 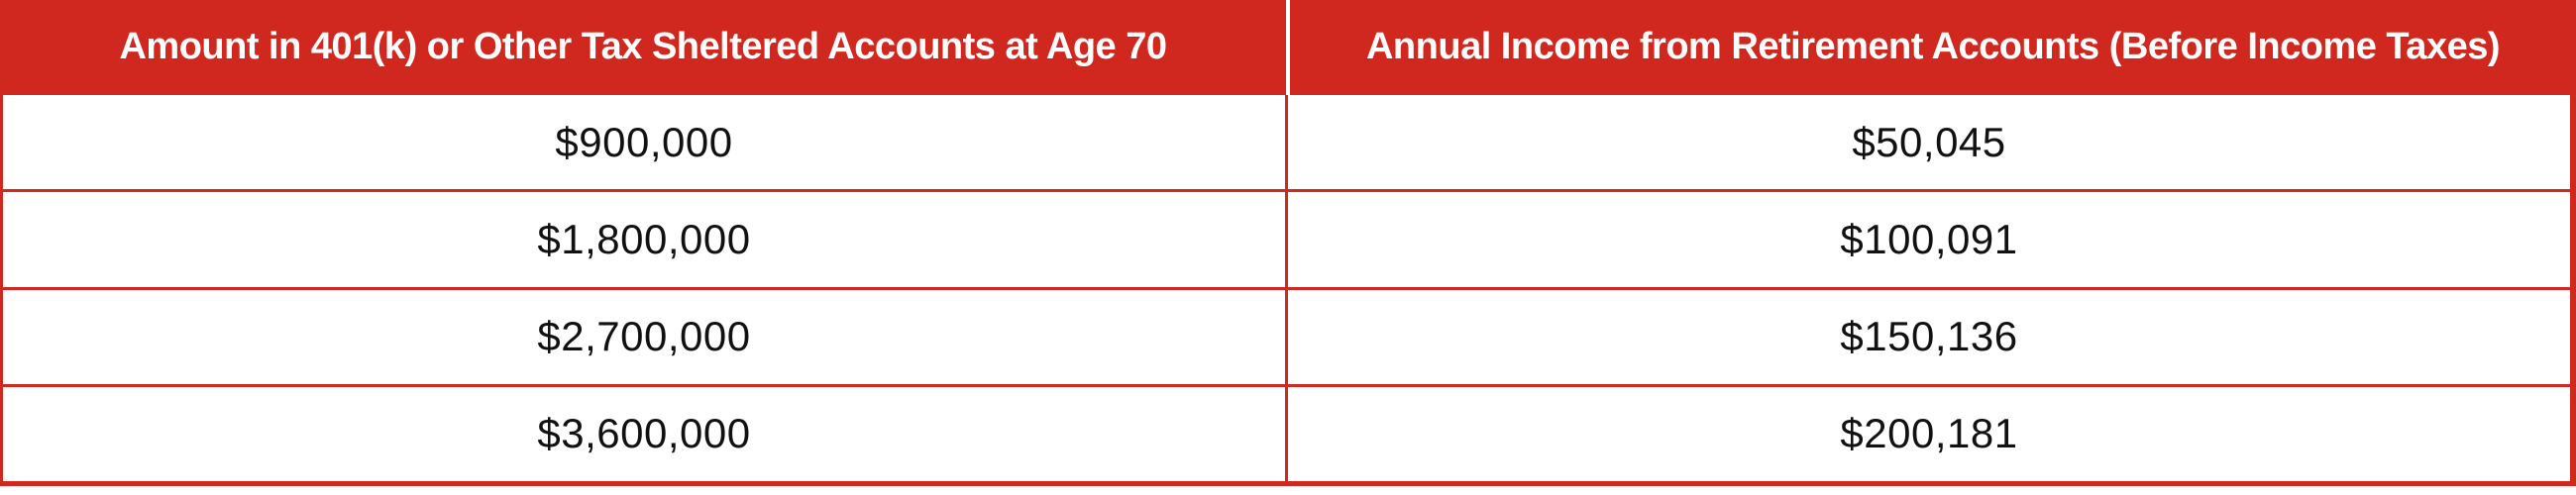 What do you see at coordinates (1929, 142) in the screenshot?
I see `cell-annual-income: $50,045` at bounding box center [1929, 142].